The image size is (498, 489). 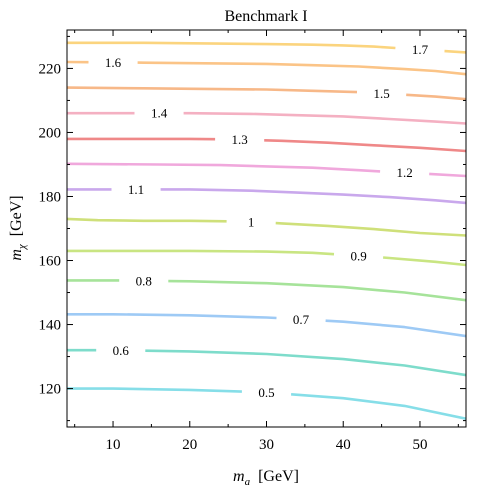 I want to click on x-tick-label: 10, so click(x=113, y=445).